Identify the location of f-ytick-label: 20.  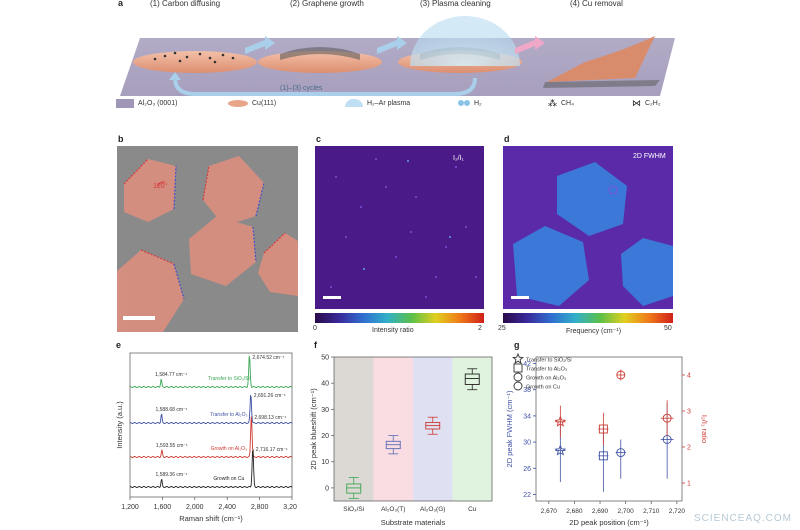
(325, 436).